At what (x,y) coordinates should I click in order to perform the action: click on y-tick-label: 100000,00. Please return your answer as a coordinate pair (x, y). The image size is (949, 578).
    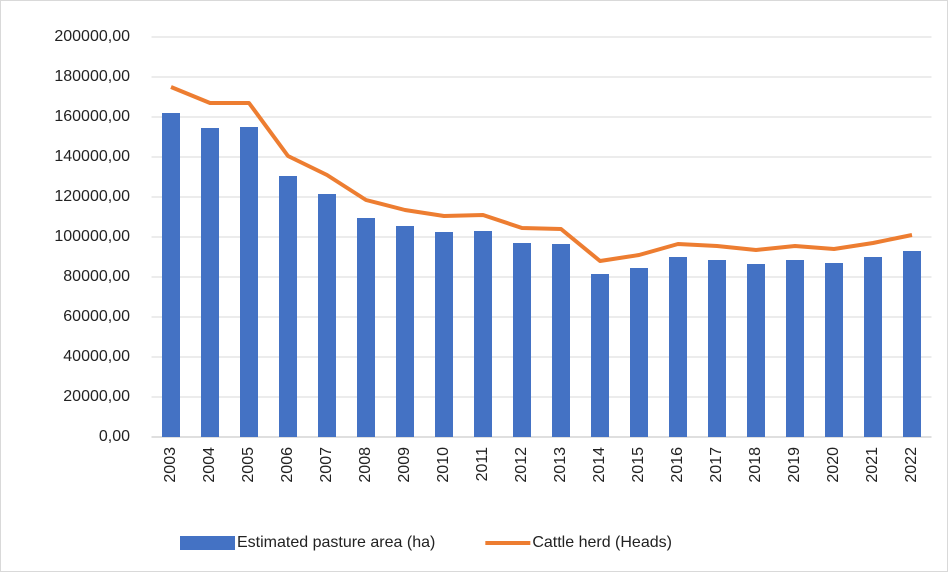
    Looking at the image, I should click on (92, 236).